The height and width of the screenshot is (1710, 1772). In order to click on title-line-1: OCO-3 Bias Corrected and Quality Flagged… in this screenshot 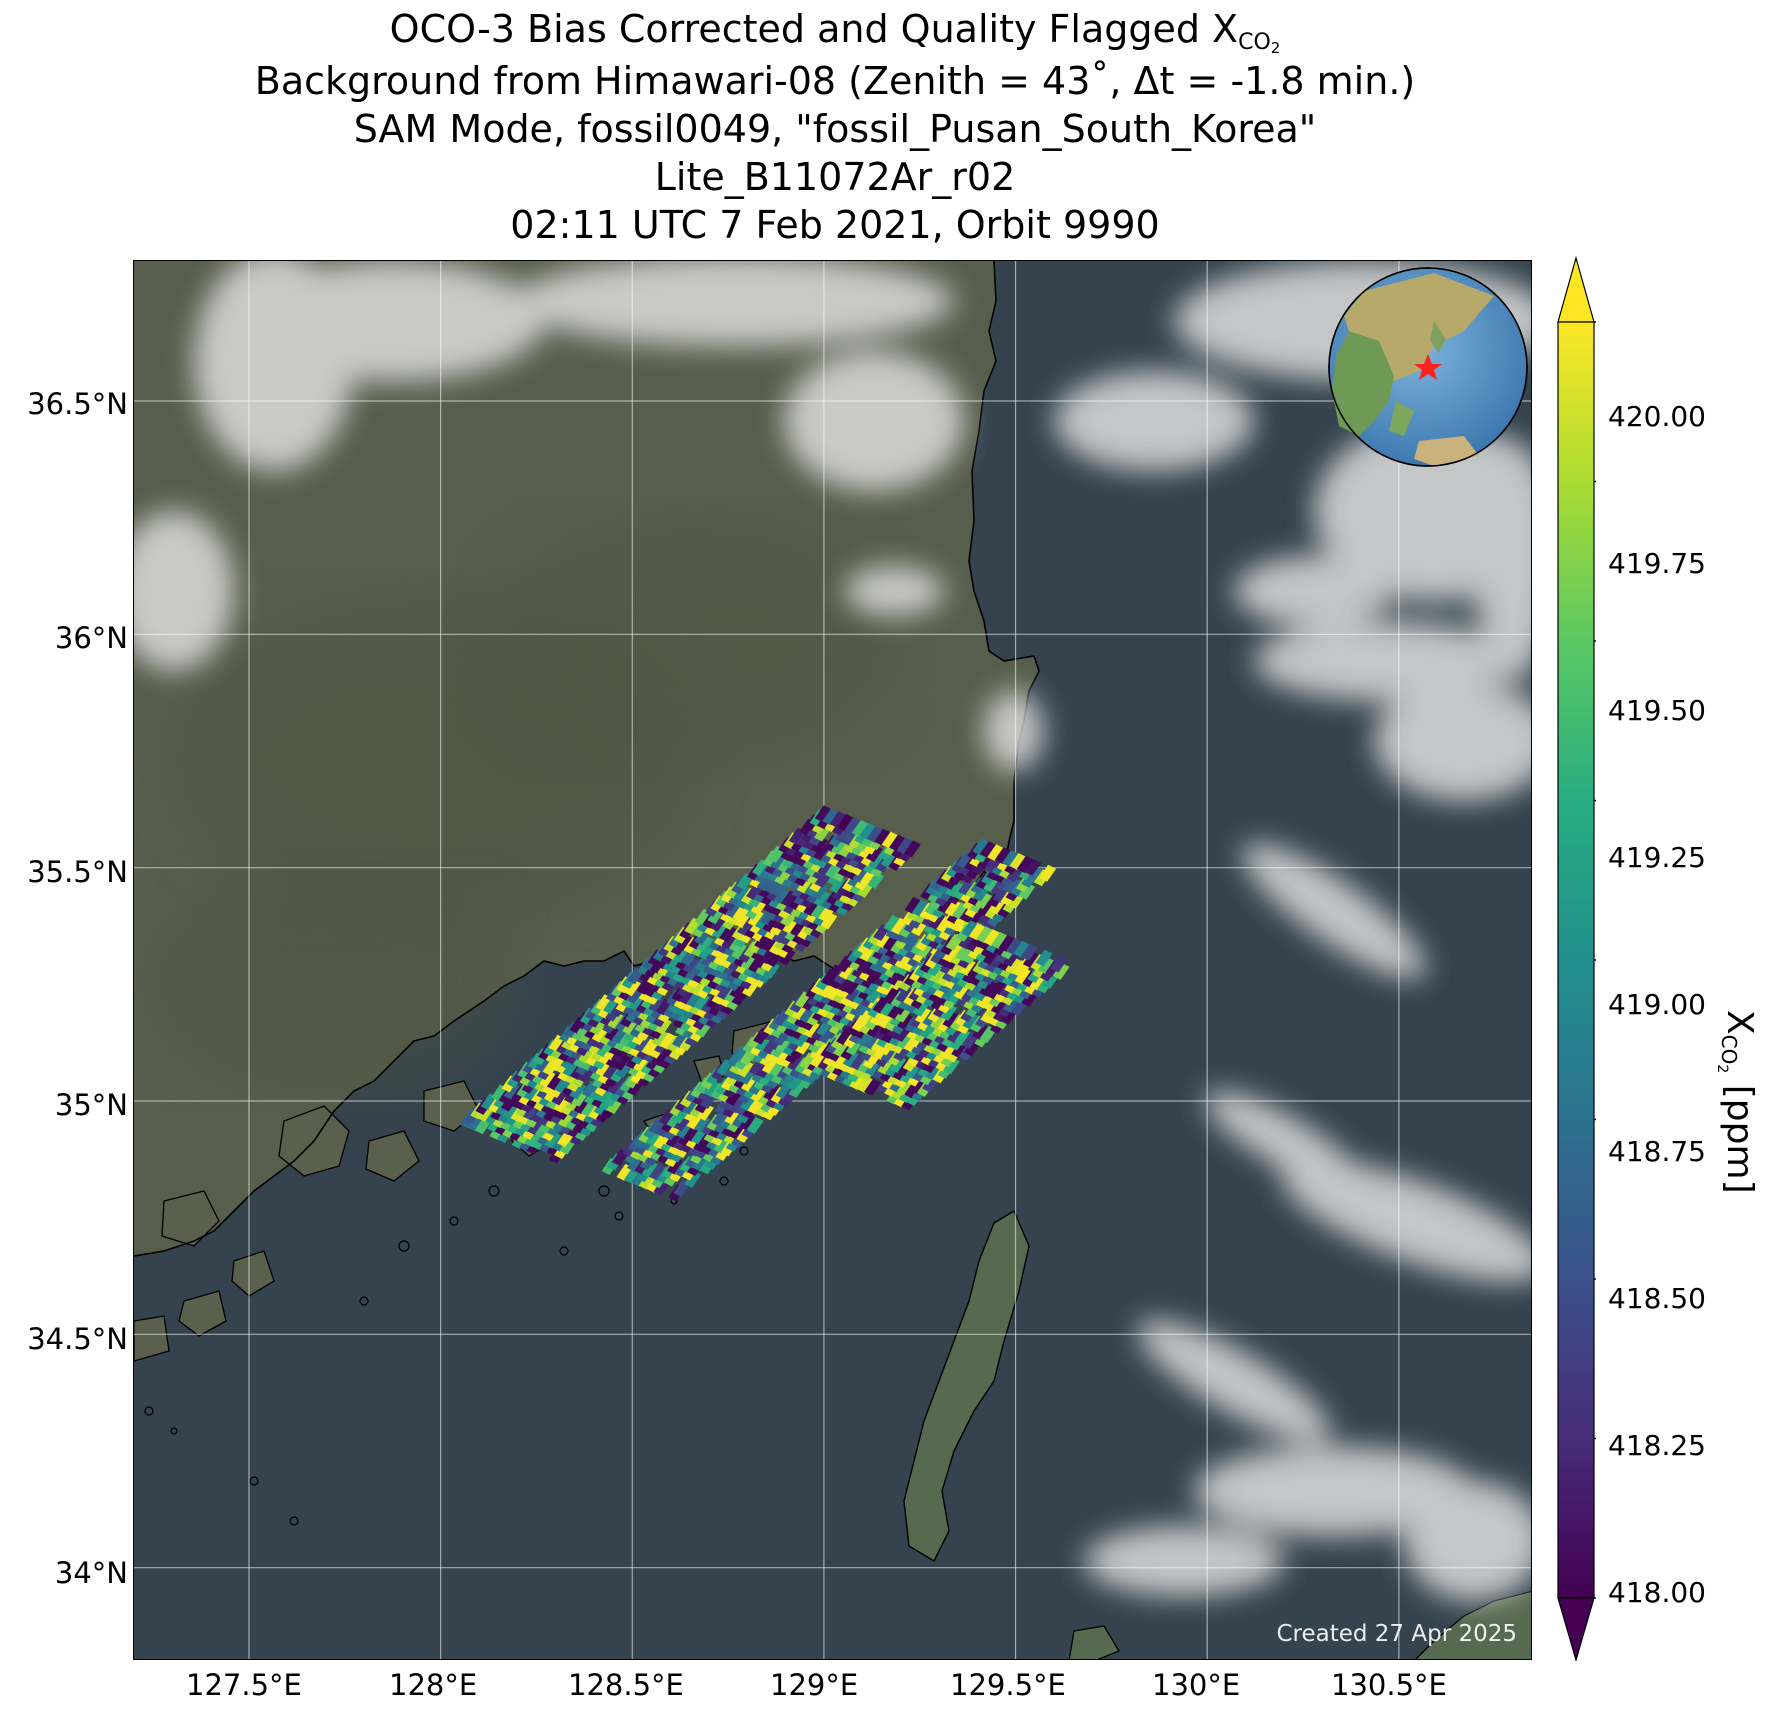, I will do `click(835, 31)`.